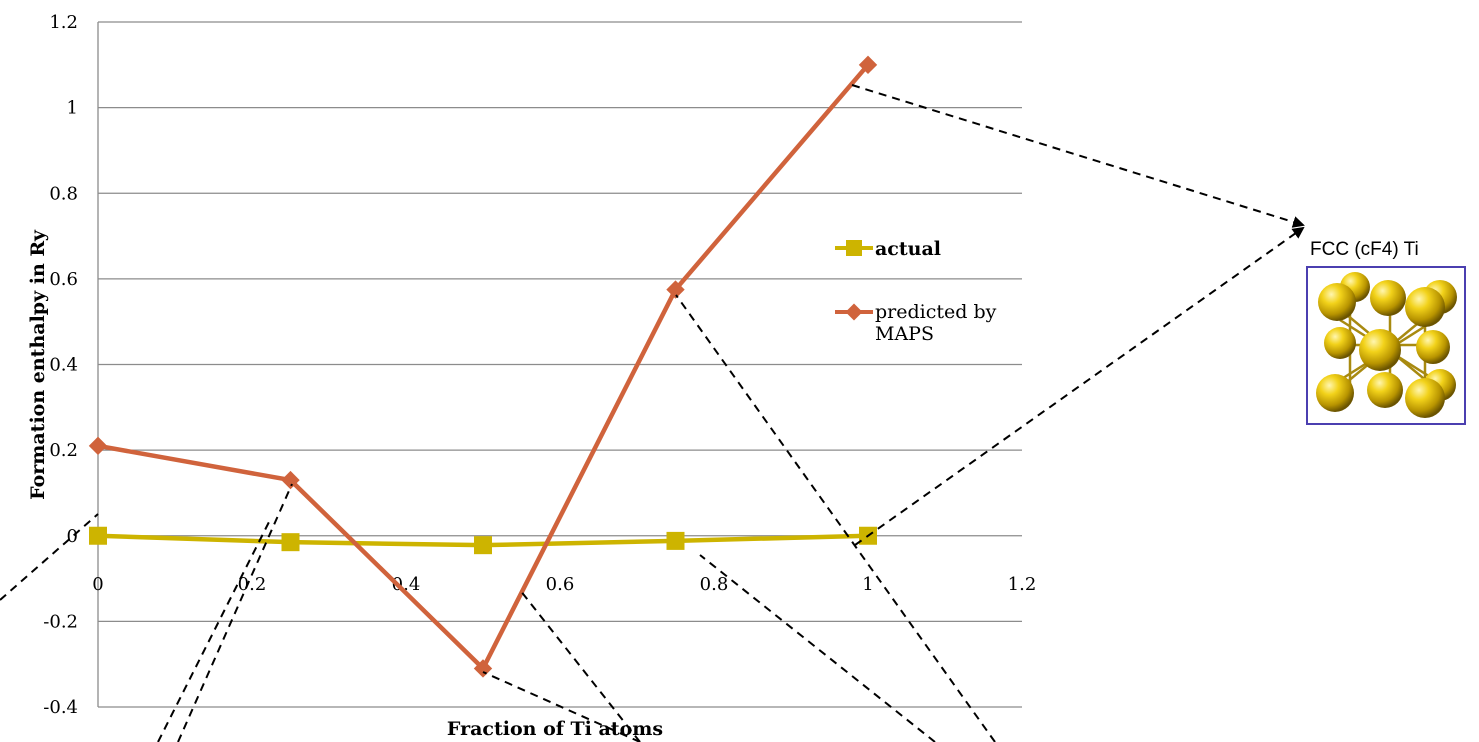  Describe the element at coordinates (63, 279) in the screenshot. I see `y-tick-label: 0.6` at that location.